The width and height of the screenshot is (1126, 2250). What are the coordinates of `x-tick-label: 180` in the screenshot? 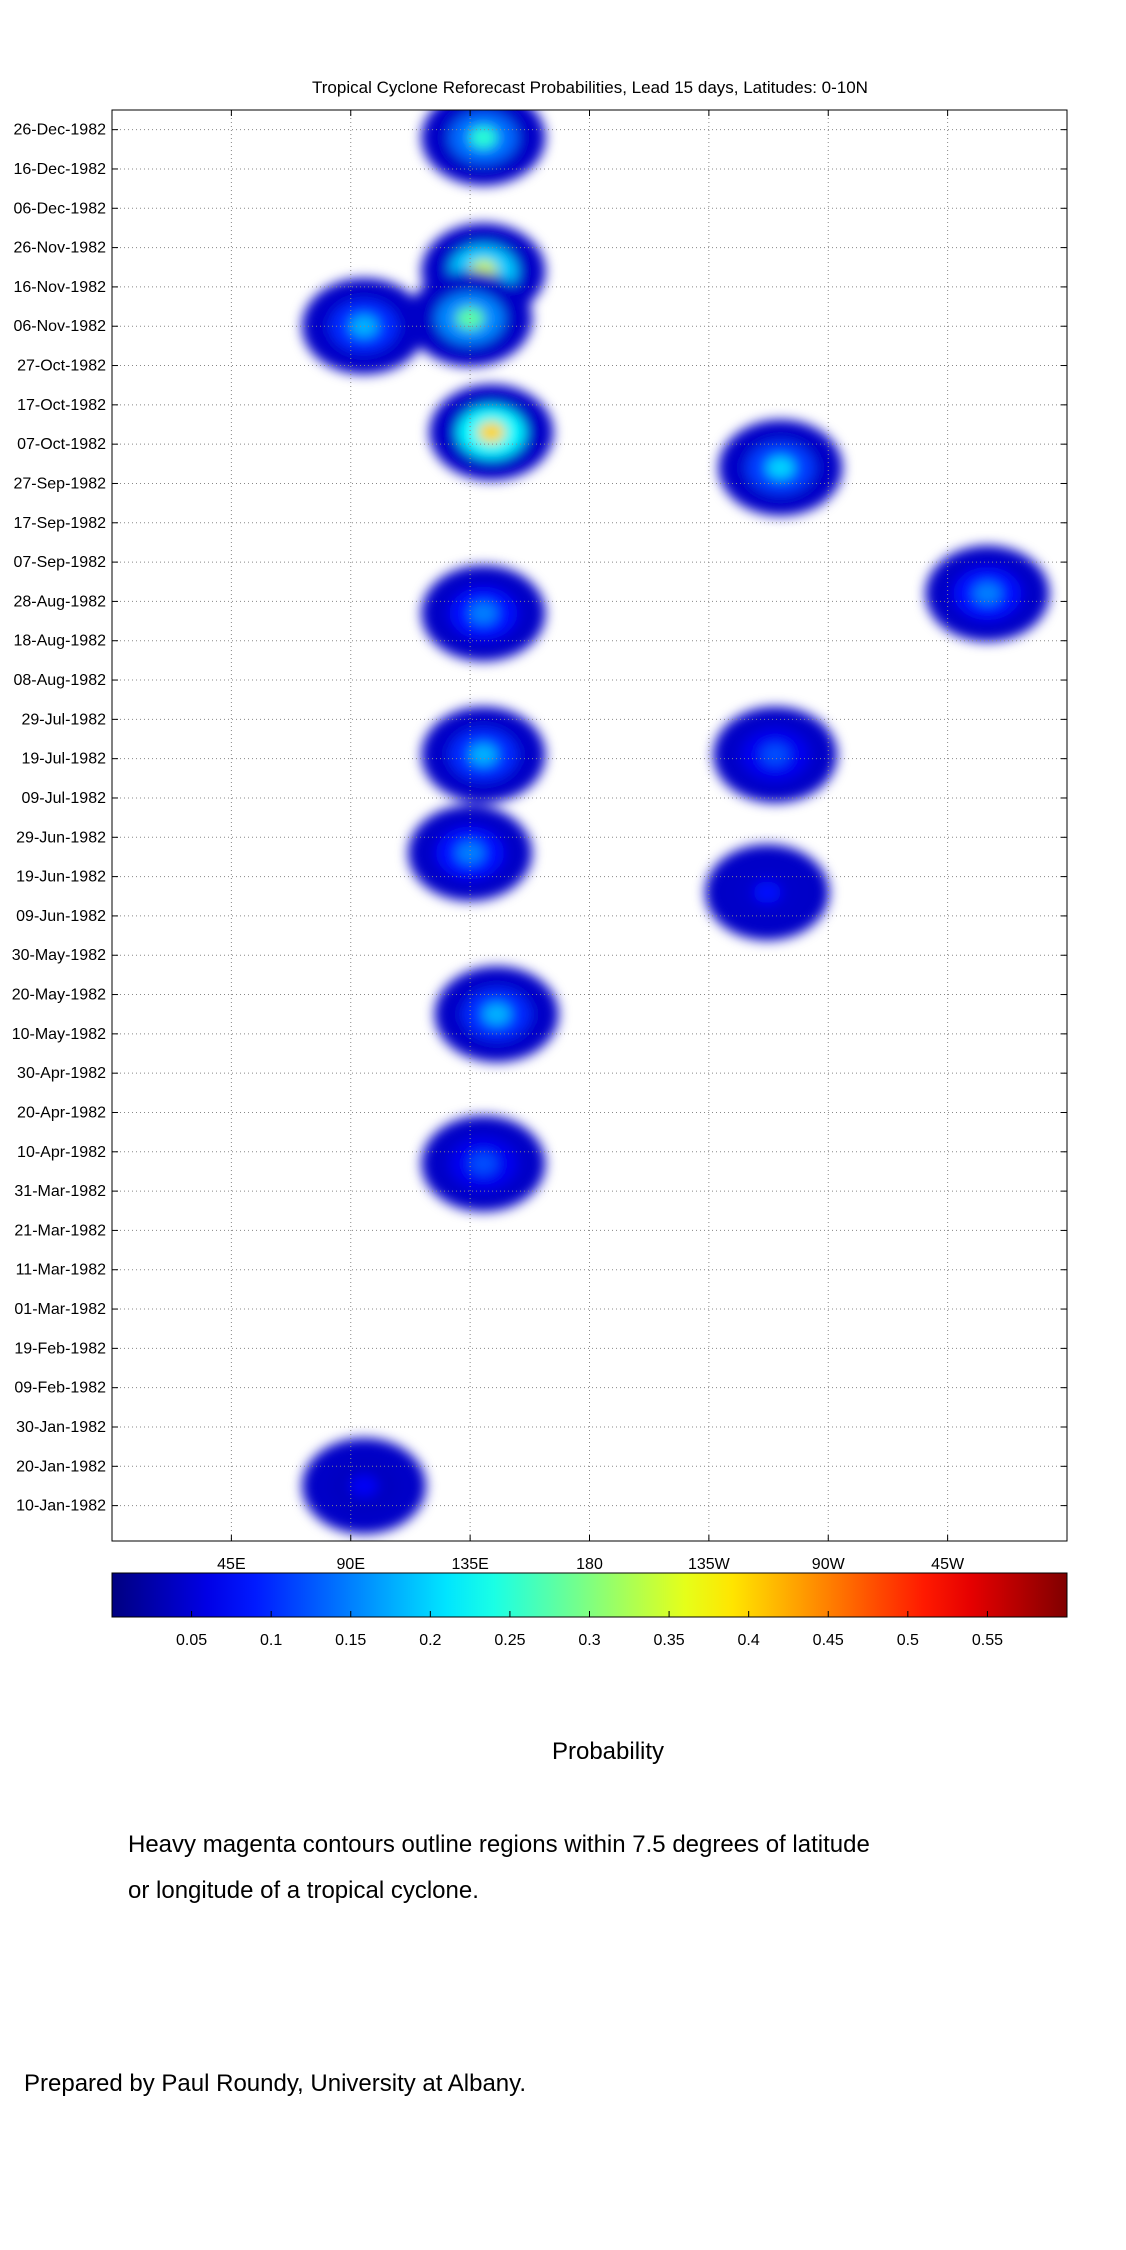 It's located at (589, 1564).